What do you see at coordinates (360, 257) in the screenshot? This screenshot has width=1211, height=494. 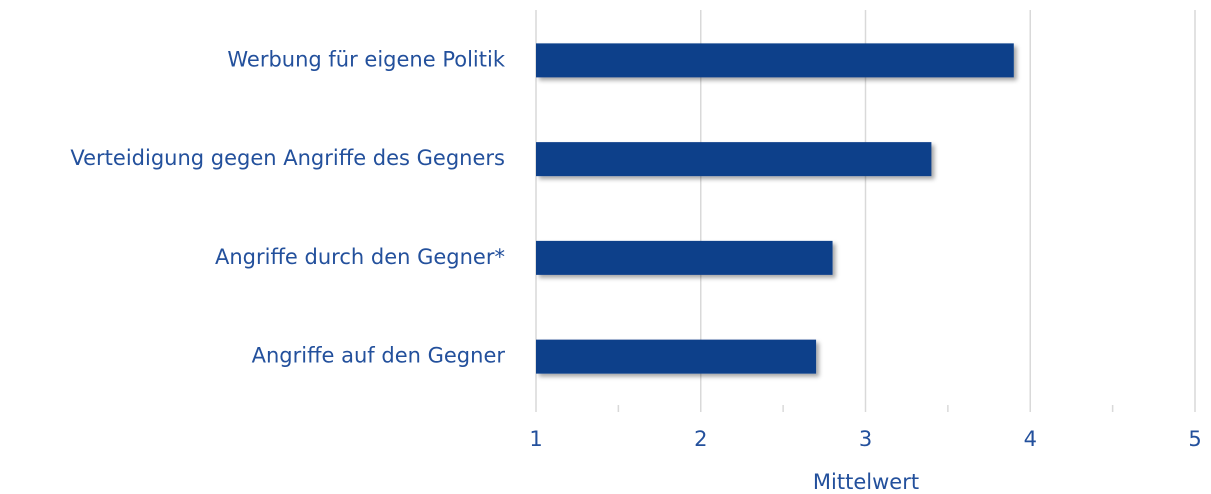 I see `y-tick-label: Angriffe durch den Gegner*` at bounding box center [360, 257].